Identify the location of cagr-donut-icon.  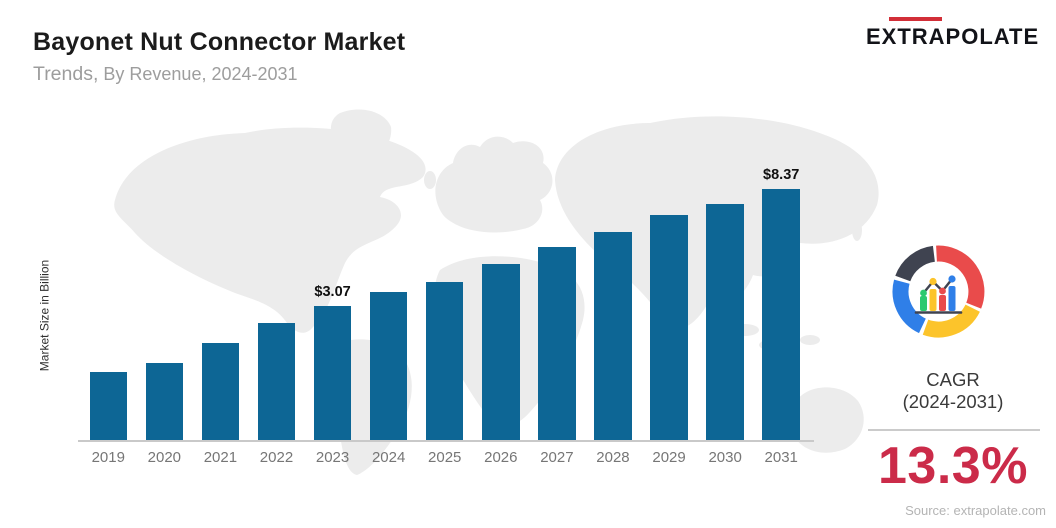
(938, 291).